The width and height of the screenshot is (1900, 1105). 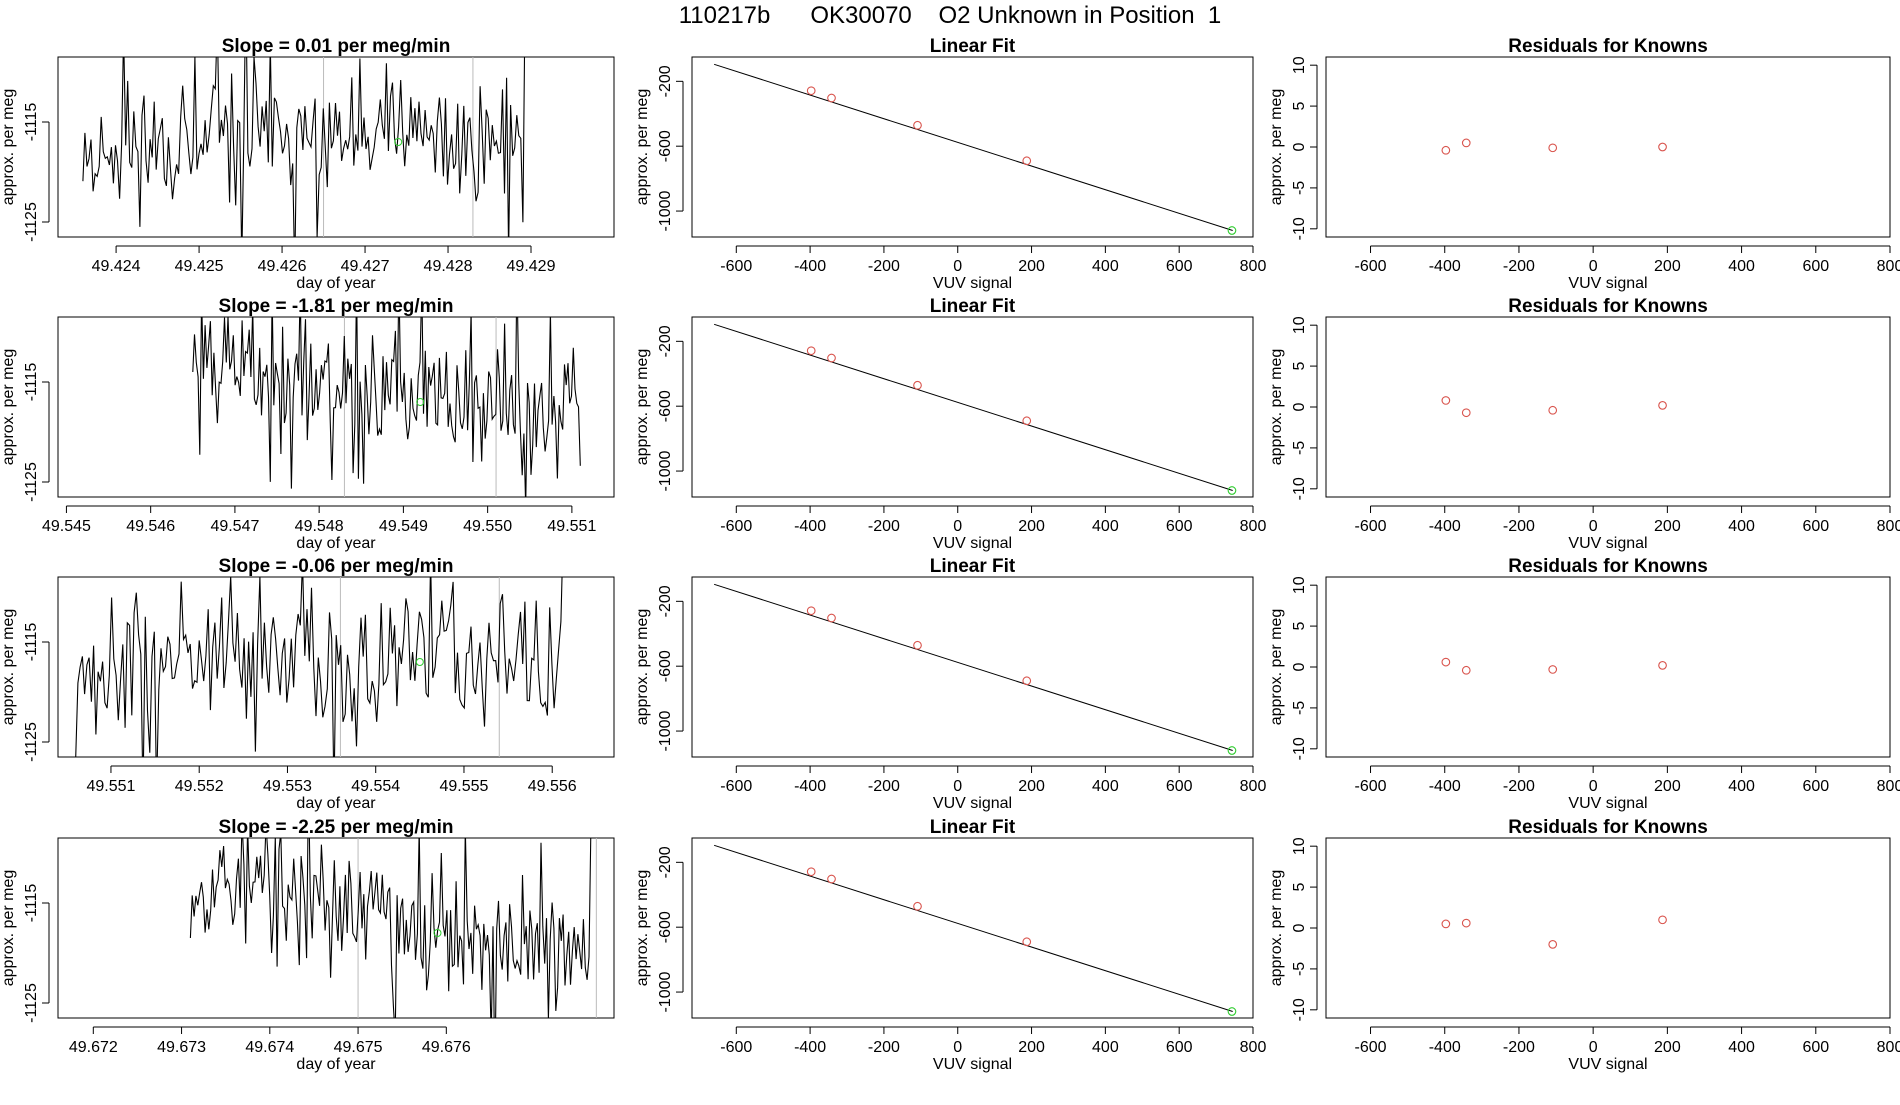 What do you see at coordinates (199, 266) in the screenshot?
I see `x-tick-label: 49.425` at bounding box center [199, 266].